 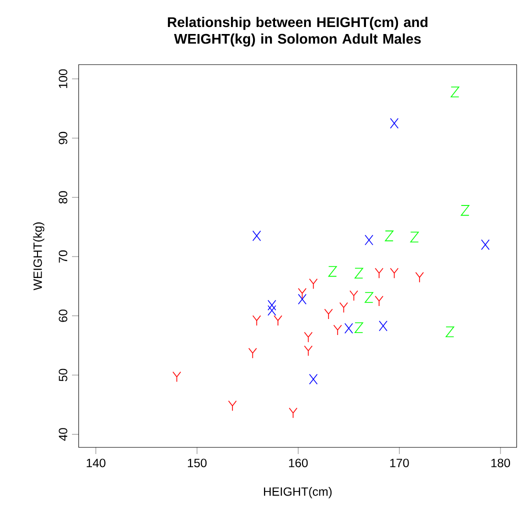 I want to click on y-tick-label: 50, so click(x=63, y=375).